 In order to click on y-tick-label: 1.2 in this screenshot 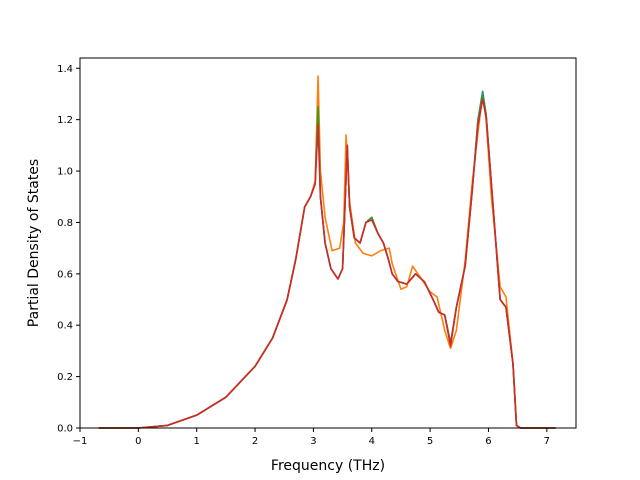, I will do `click(65, 120)`.